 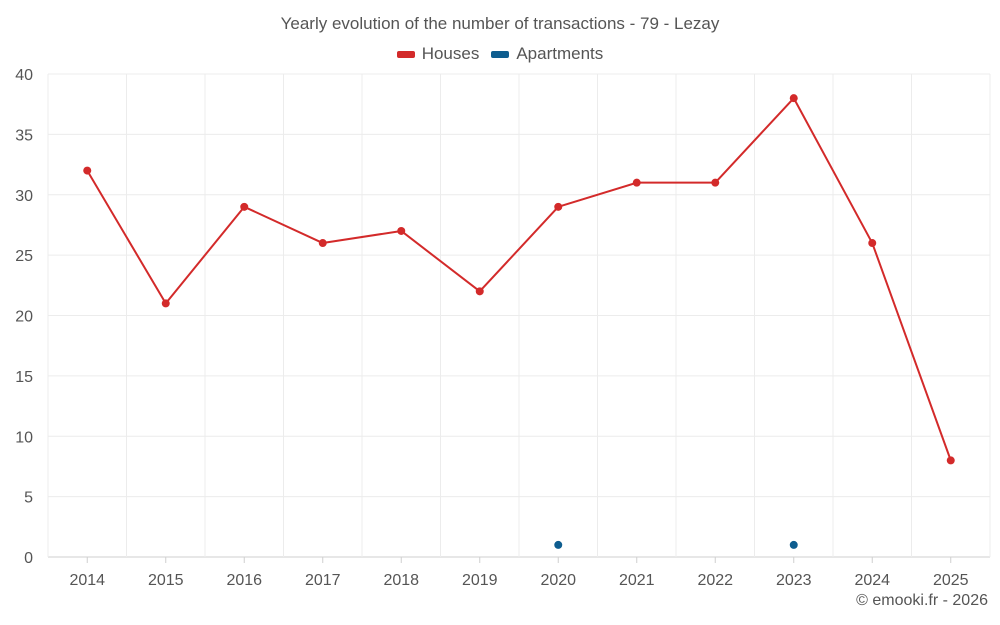 What do you see at coordinates (24, 437) in the screenshot?
I see `y-tick-label: 10` at bounding box center [24, 437].